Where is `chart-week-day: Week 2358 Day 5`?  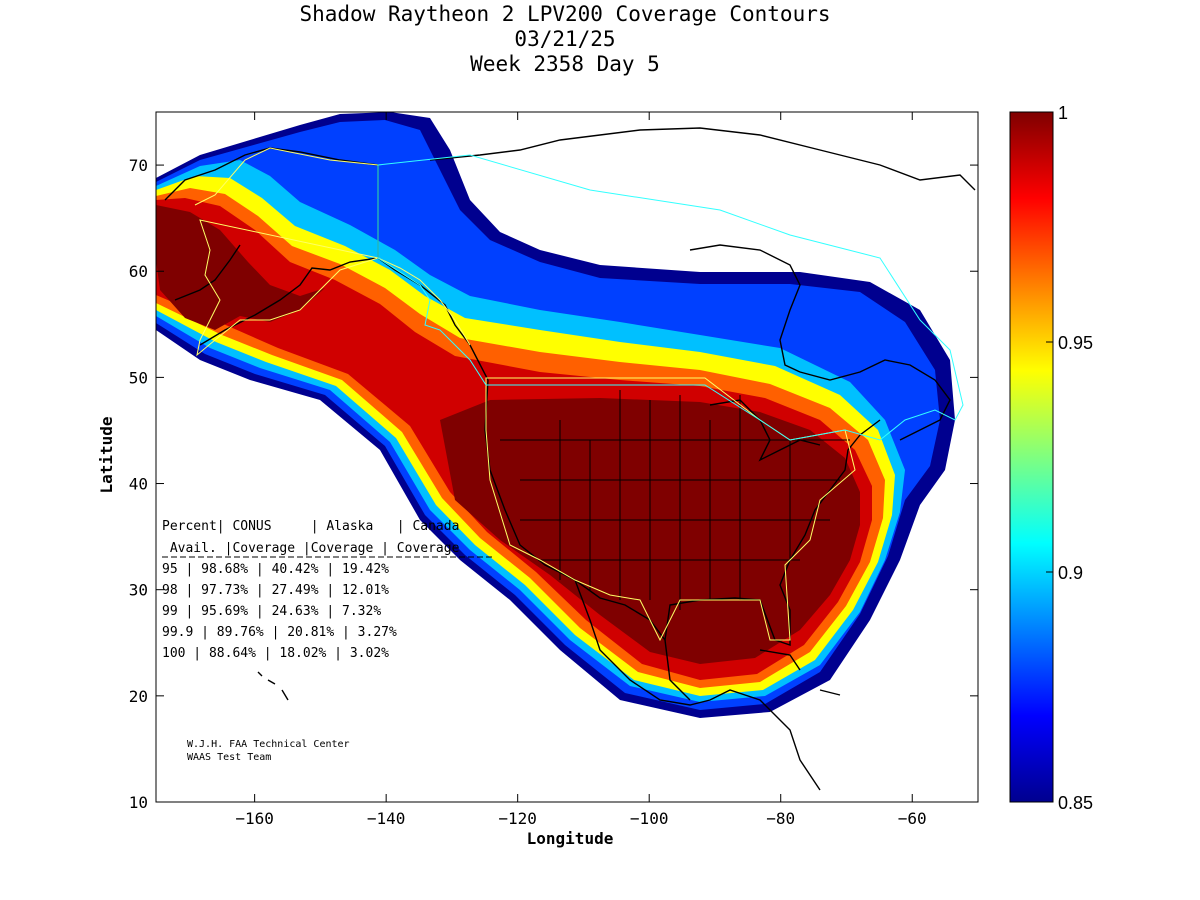 chart-week-day: Week 2358 Day 5 is located at coordinates (565, 64).